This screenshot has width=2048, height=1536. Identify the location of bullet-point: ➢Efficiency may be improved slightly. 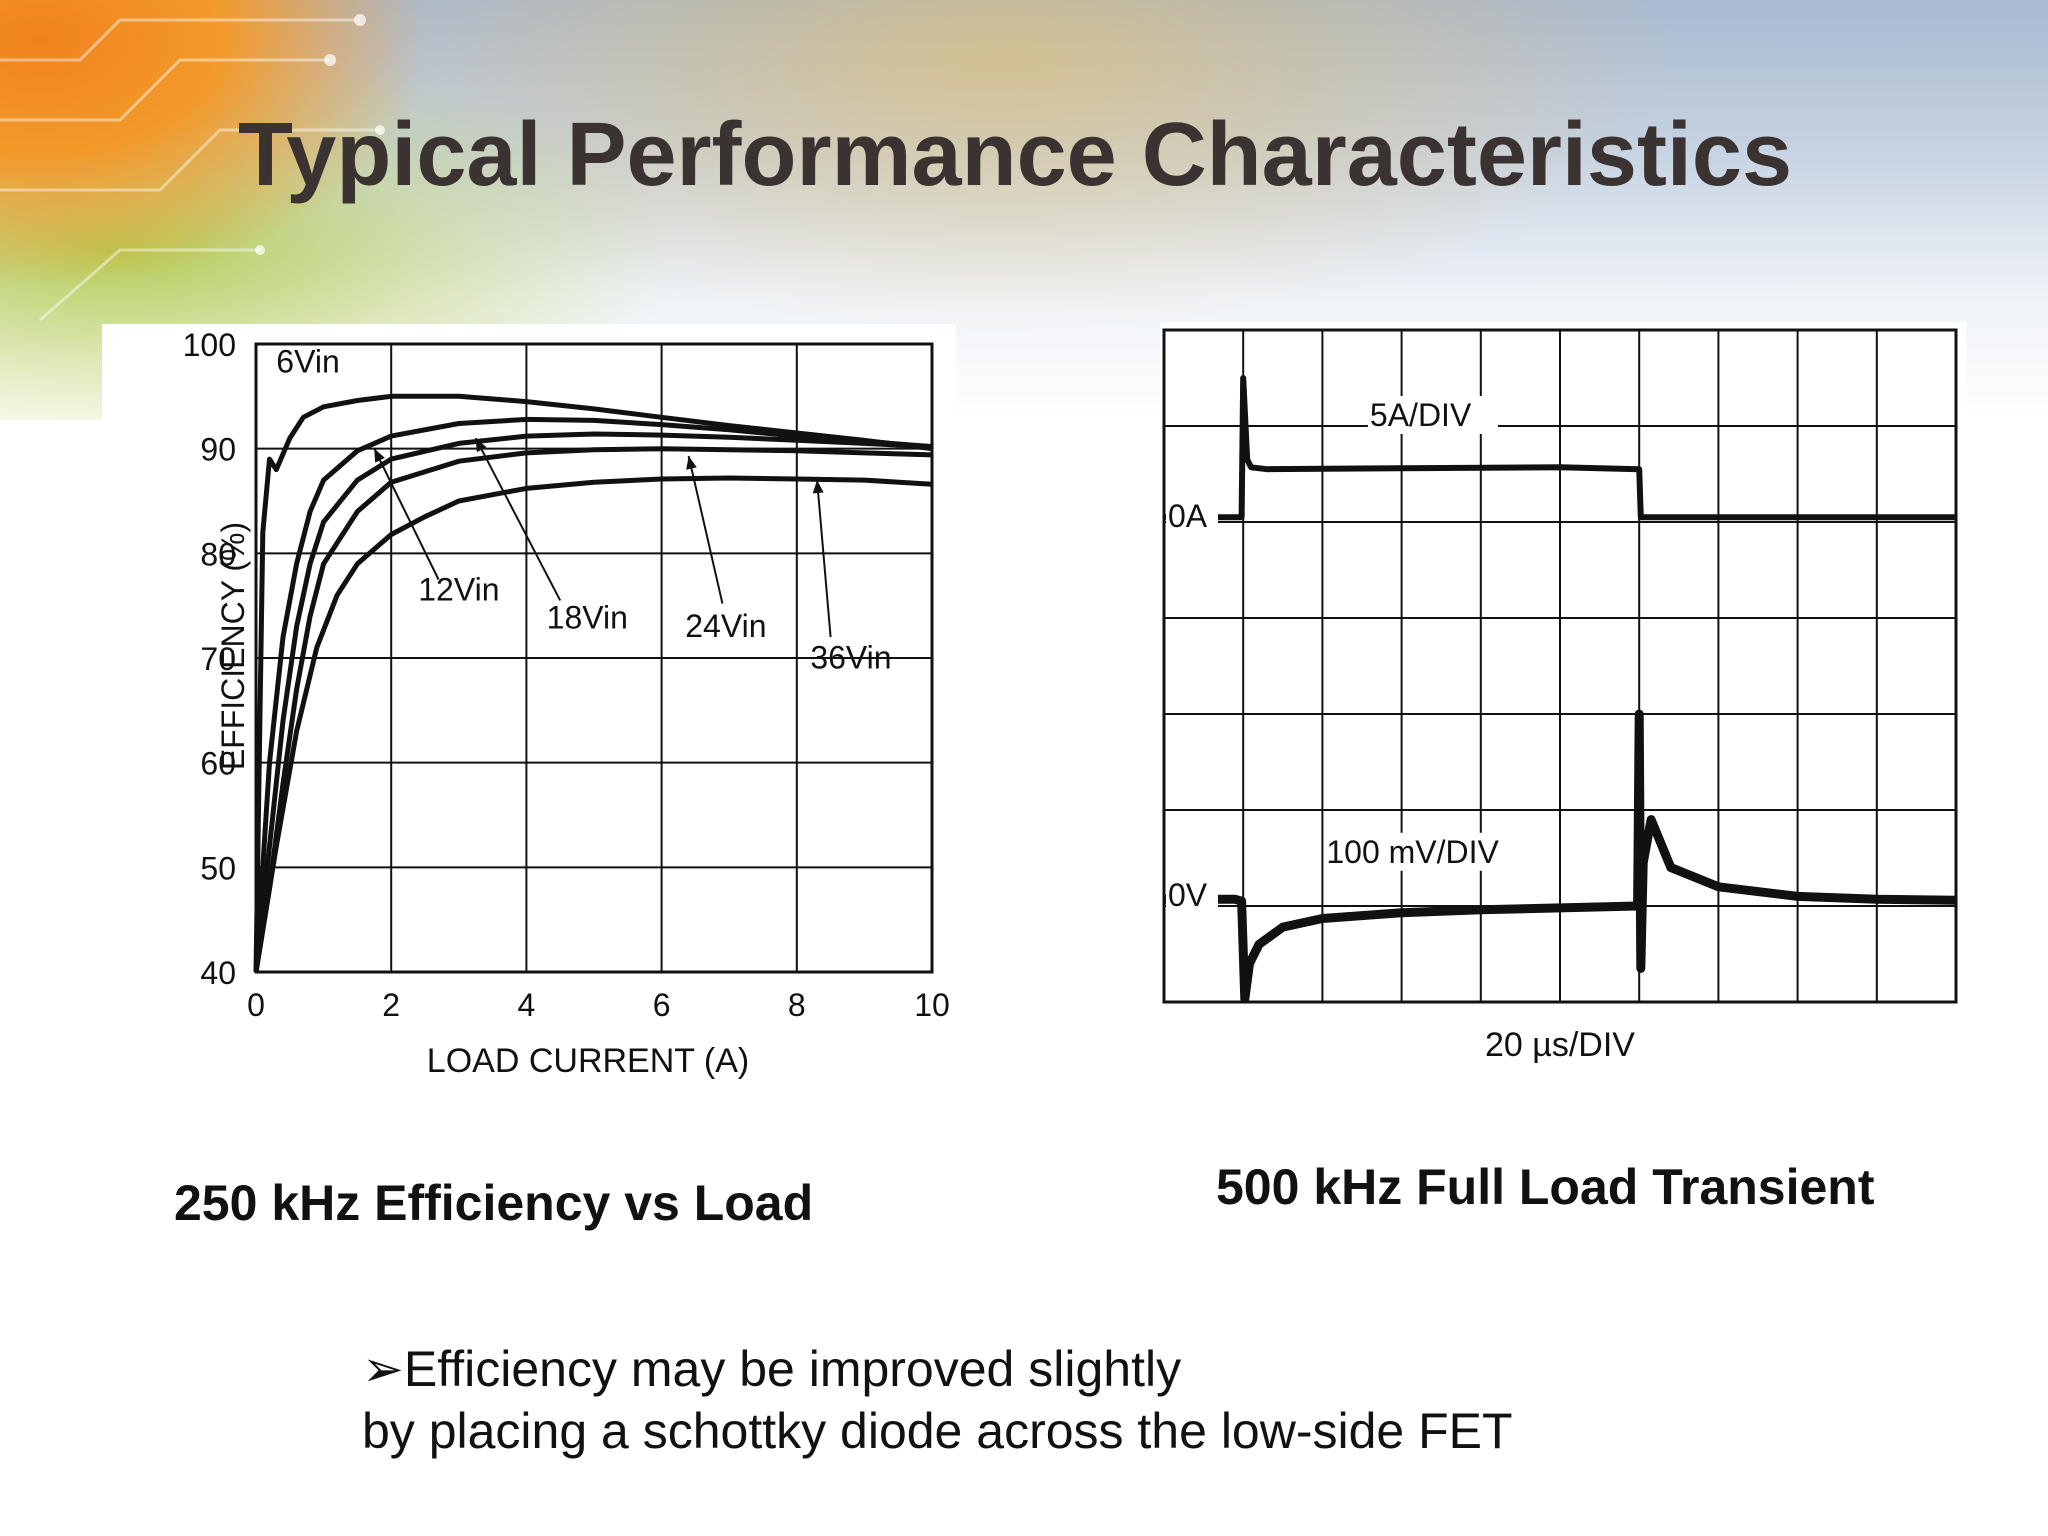
(771, 1369).